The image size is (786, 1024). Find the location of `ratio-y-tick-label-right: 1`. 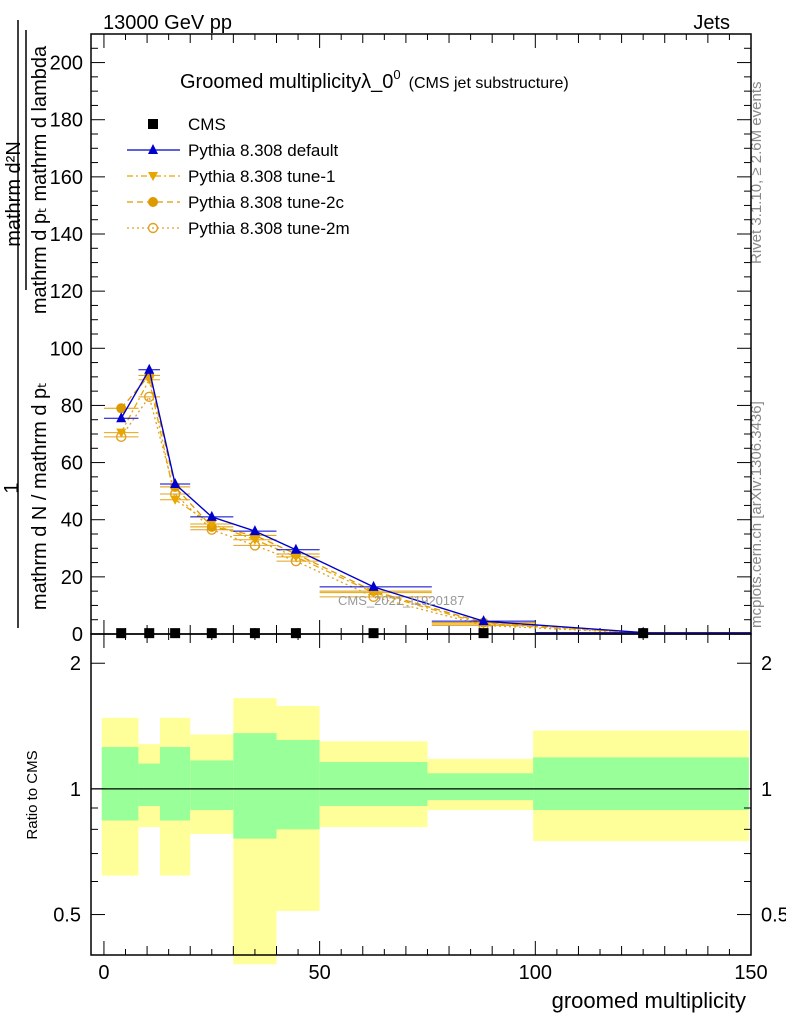

ratio-y-tick-label-right: 1 is located at coordinates (766, 790).